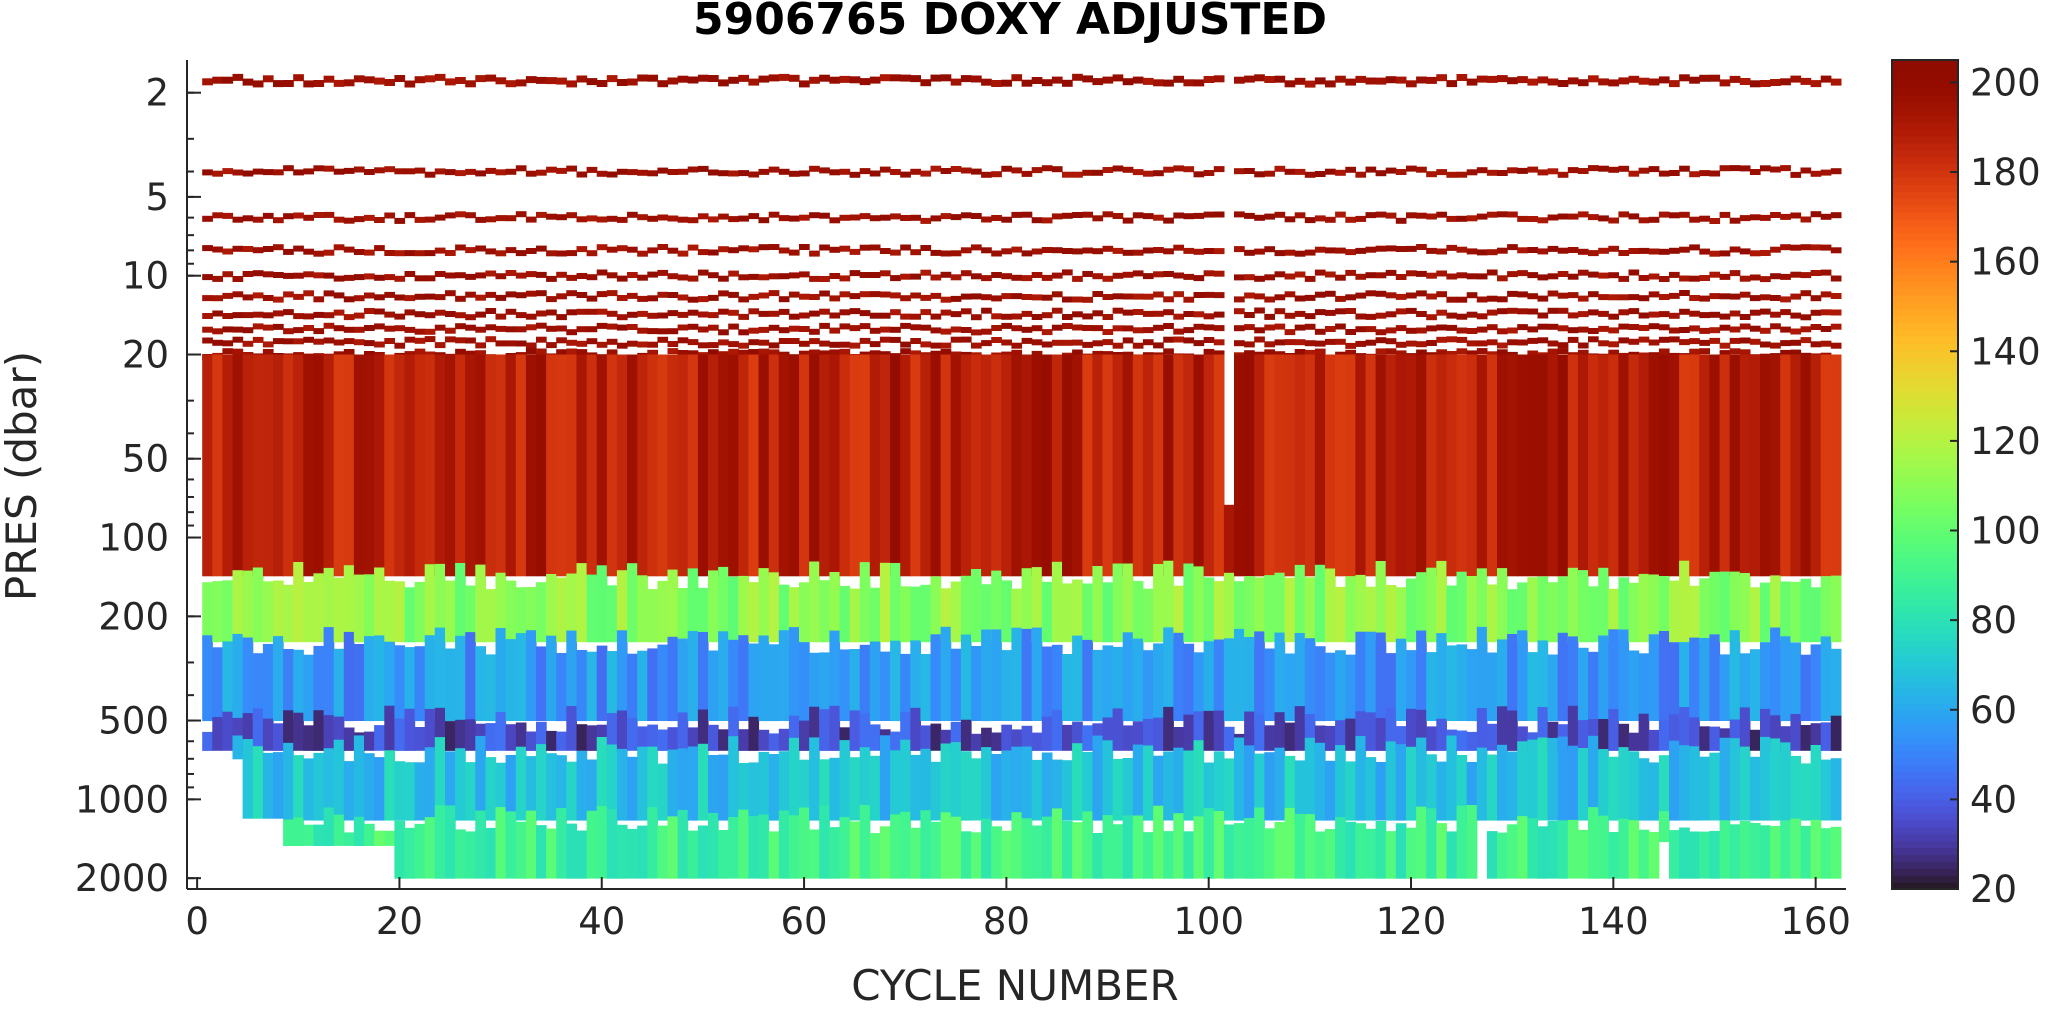 This screenshot has width=2045, height=1013. Describe the element at coordinates (399, 921) in the screenshot. I see `x-tick-label: 20` at that location.